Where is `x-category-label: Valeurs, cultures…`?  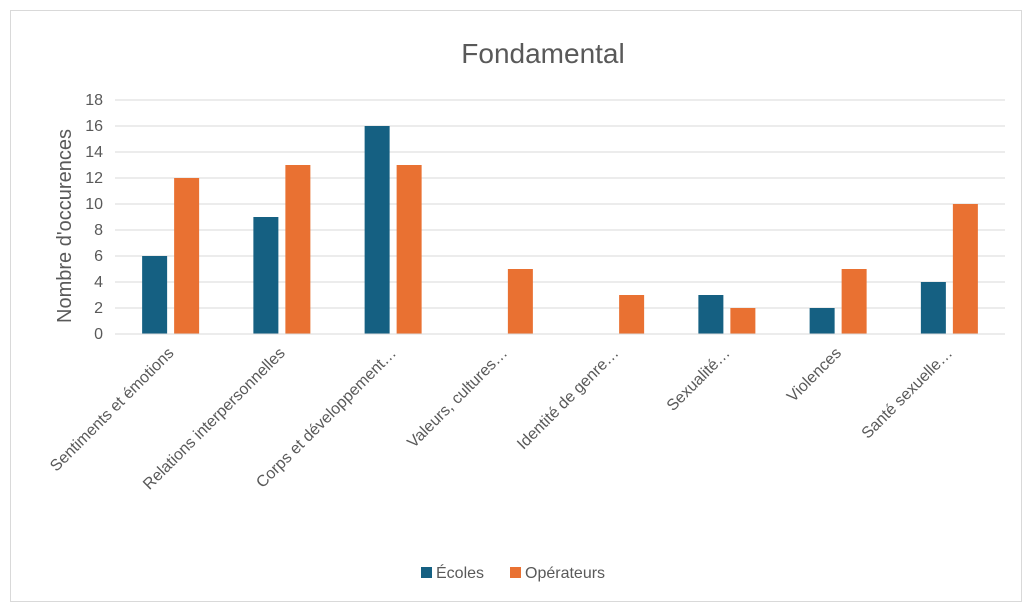 x-category-label: Valeurs, cultures… is located at coordinates (457, 398).